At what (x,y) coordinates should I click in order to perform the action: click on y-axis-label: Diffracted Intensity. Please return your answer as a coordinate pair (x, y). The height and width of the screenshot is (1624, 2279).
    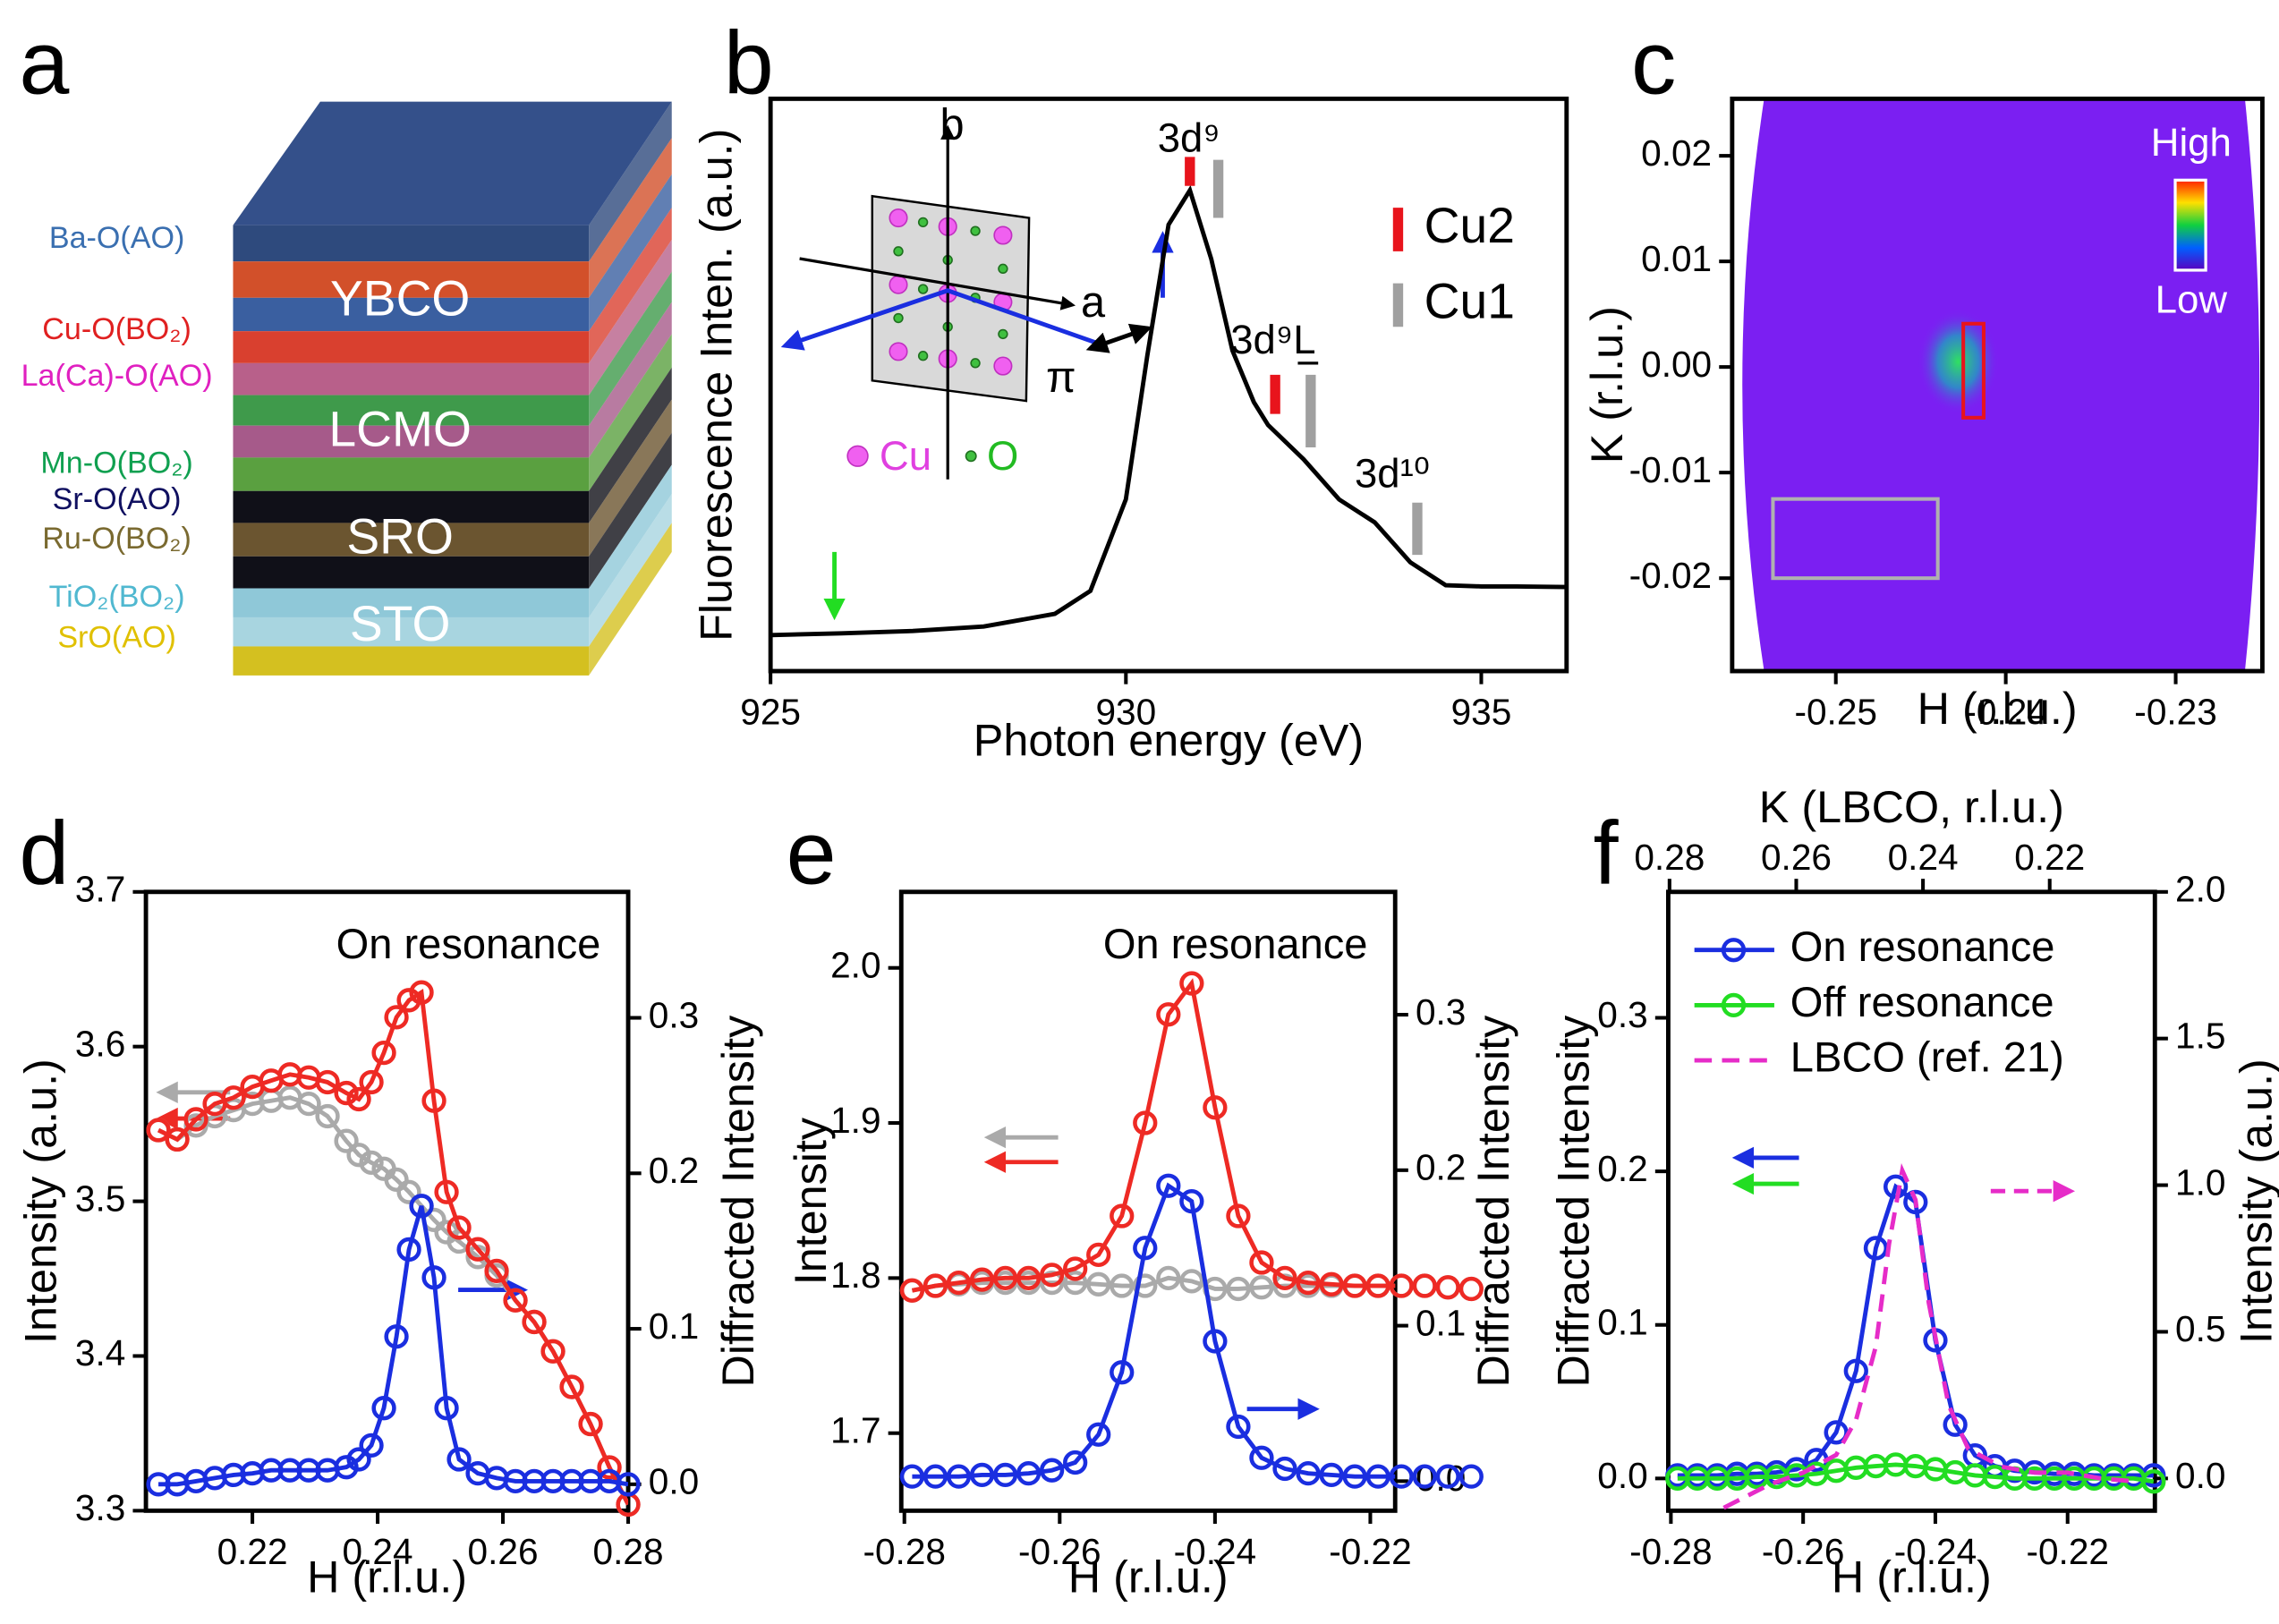
    Looking at the image, I should click on (1572, 1201).